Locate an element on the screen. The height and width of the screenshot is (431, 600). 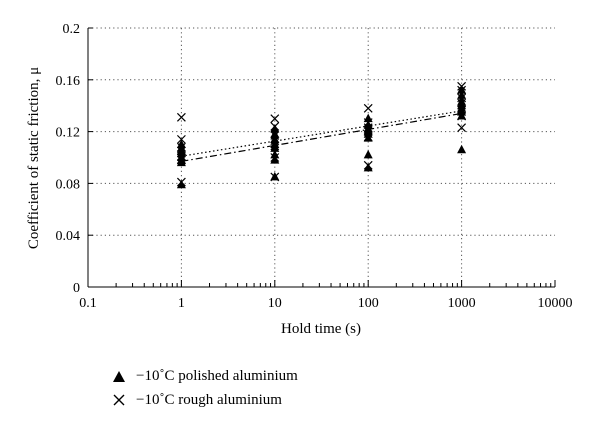
y-axis-title: Coefficient of static friction, μ is located at coordinates (34, 158).